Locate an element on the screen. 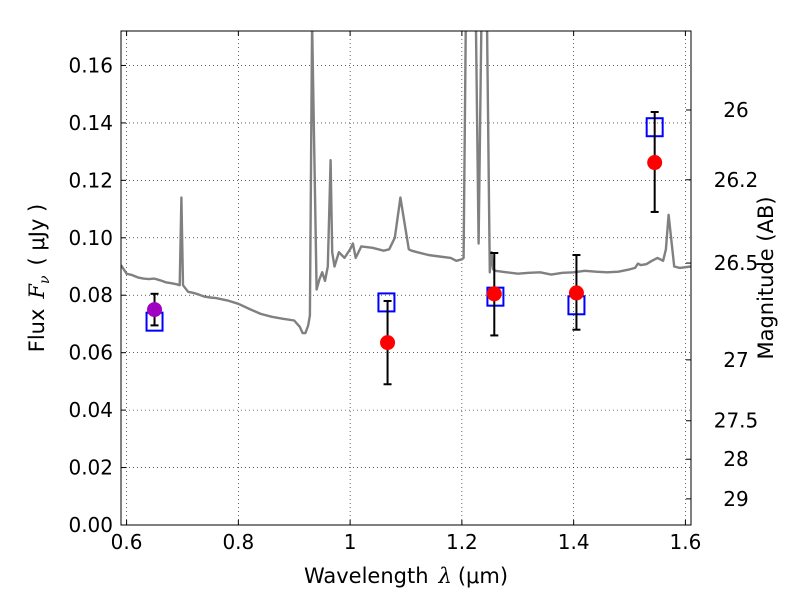 This screenshot has width=800, height=600. y2-tick-label: 27 is located at coordinates (735, 360).